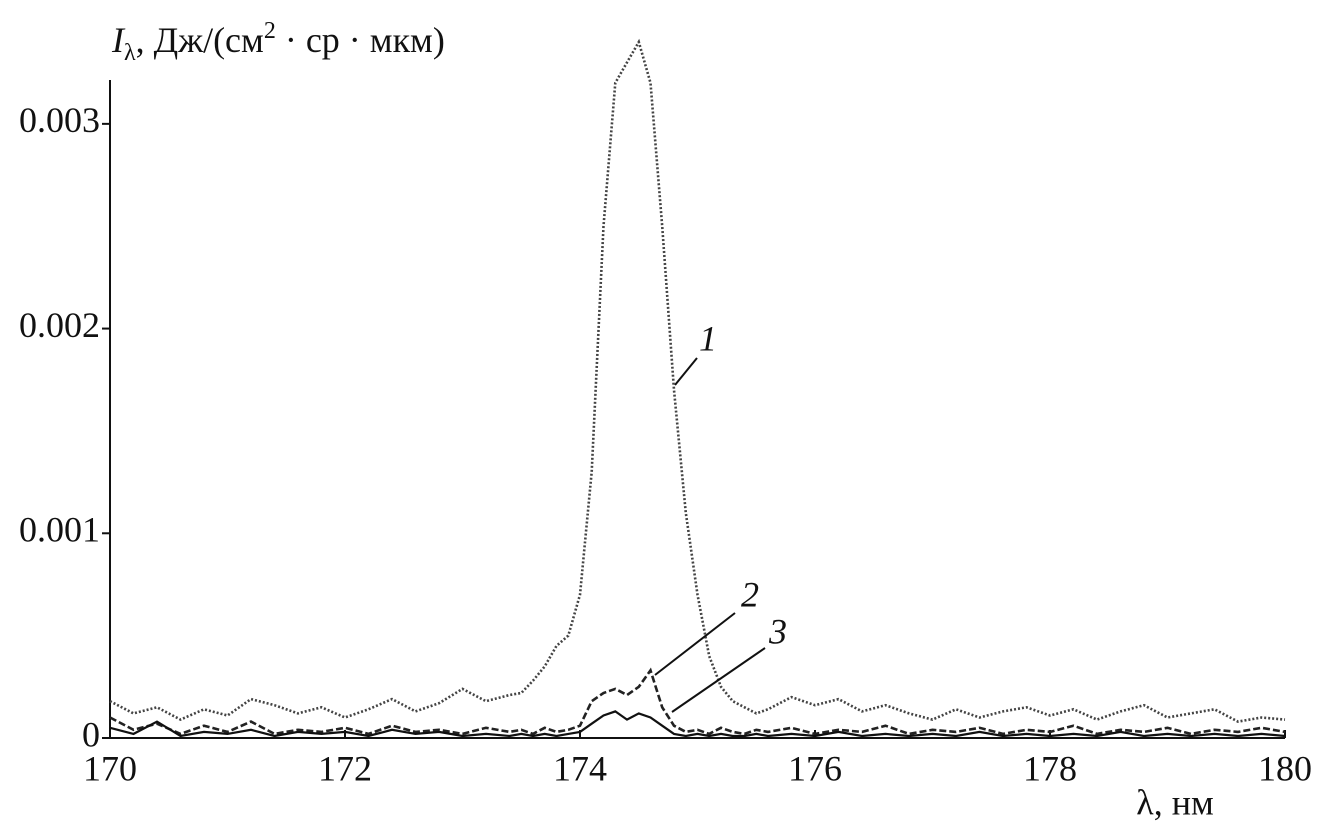  What do you see at coordinates (815, 768) in the screenshot?
I see `x-tick-label: 176` at bounding box center [815, 768].